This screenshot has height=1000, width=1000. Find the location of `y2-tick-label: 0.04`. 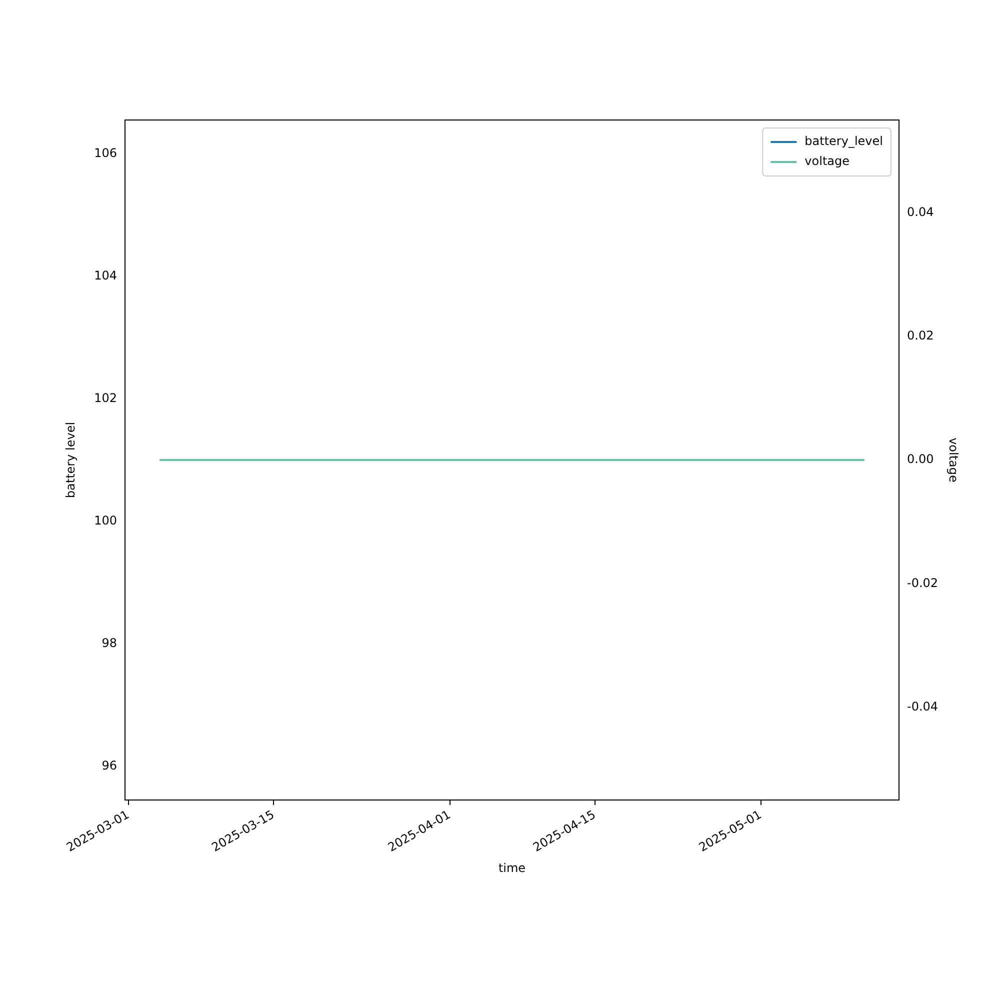

y2-tick-label: 0.04 is located at coordinates (920, 211).